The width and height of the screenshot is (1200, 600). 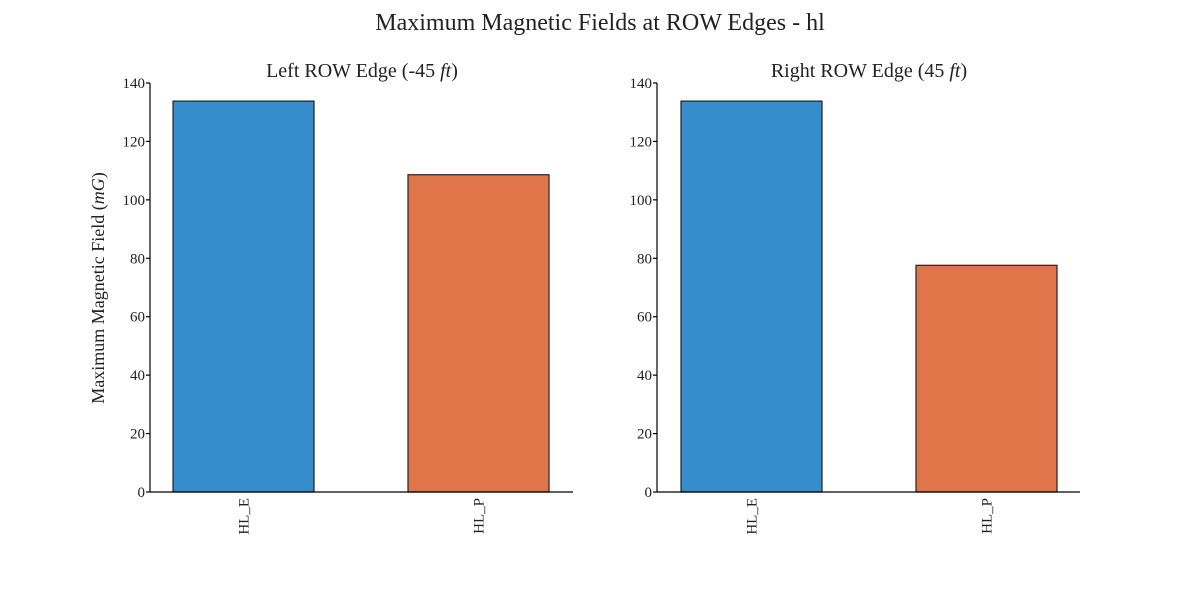 I want to click on left-bar-hl-e, so click(x=243, y=296).